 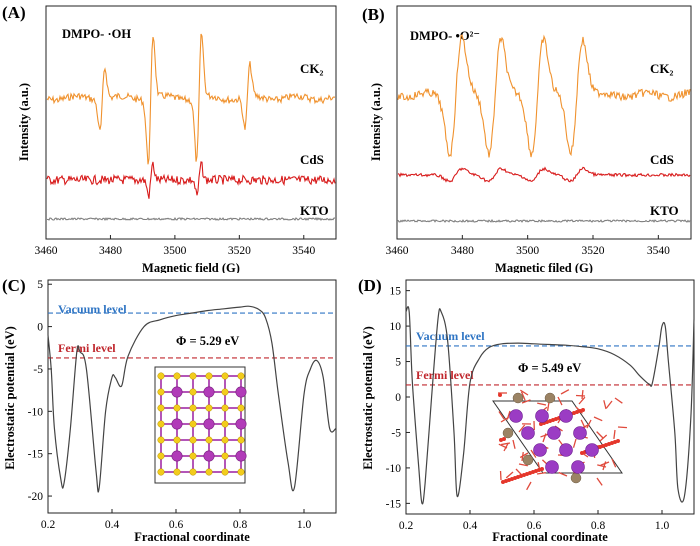 I want to click on panel-label-b: (B), so click(x=373, y=14).